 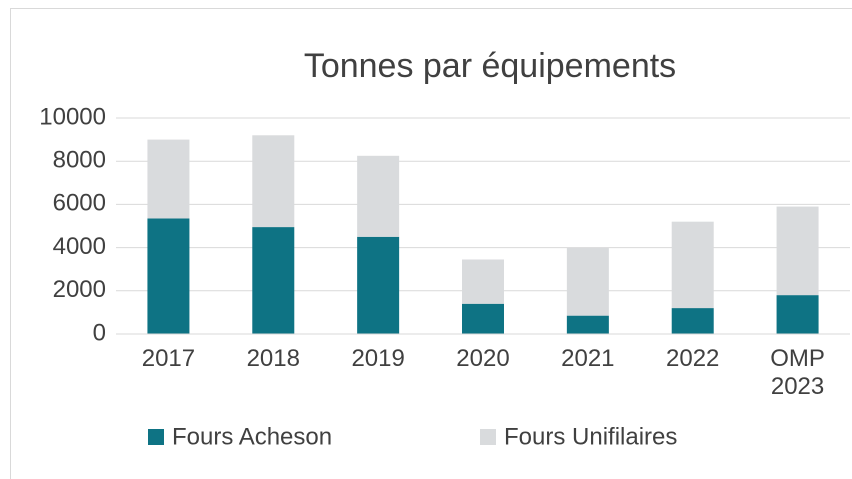 I want to click on chart-title: Tonnes par équipements, so click(x=490, y=66).